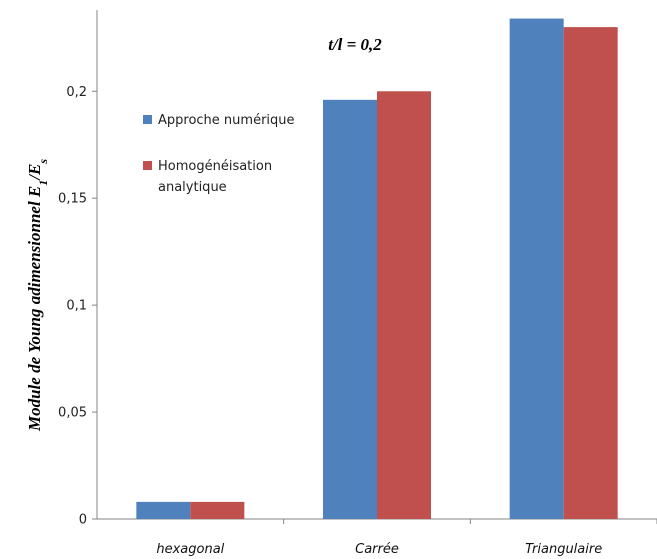  Describe the element at coordinates (190, 549) in the screenshot. I see `x-tick-label: hexagonal` at that location.